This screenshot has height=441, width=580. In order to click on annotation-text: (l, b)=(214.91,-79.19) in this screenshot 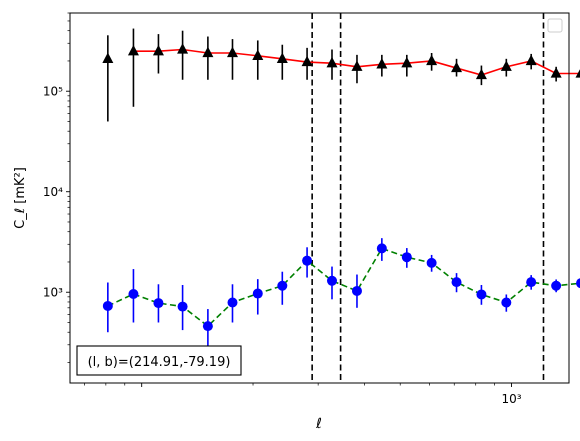, I will do `click(159, 362)`.